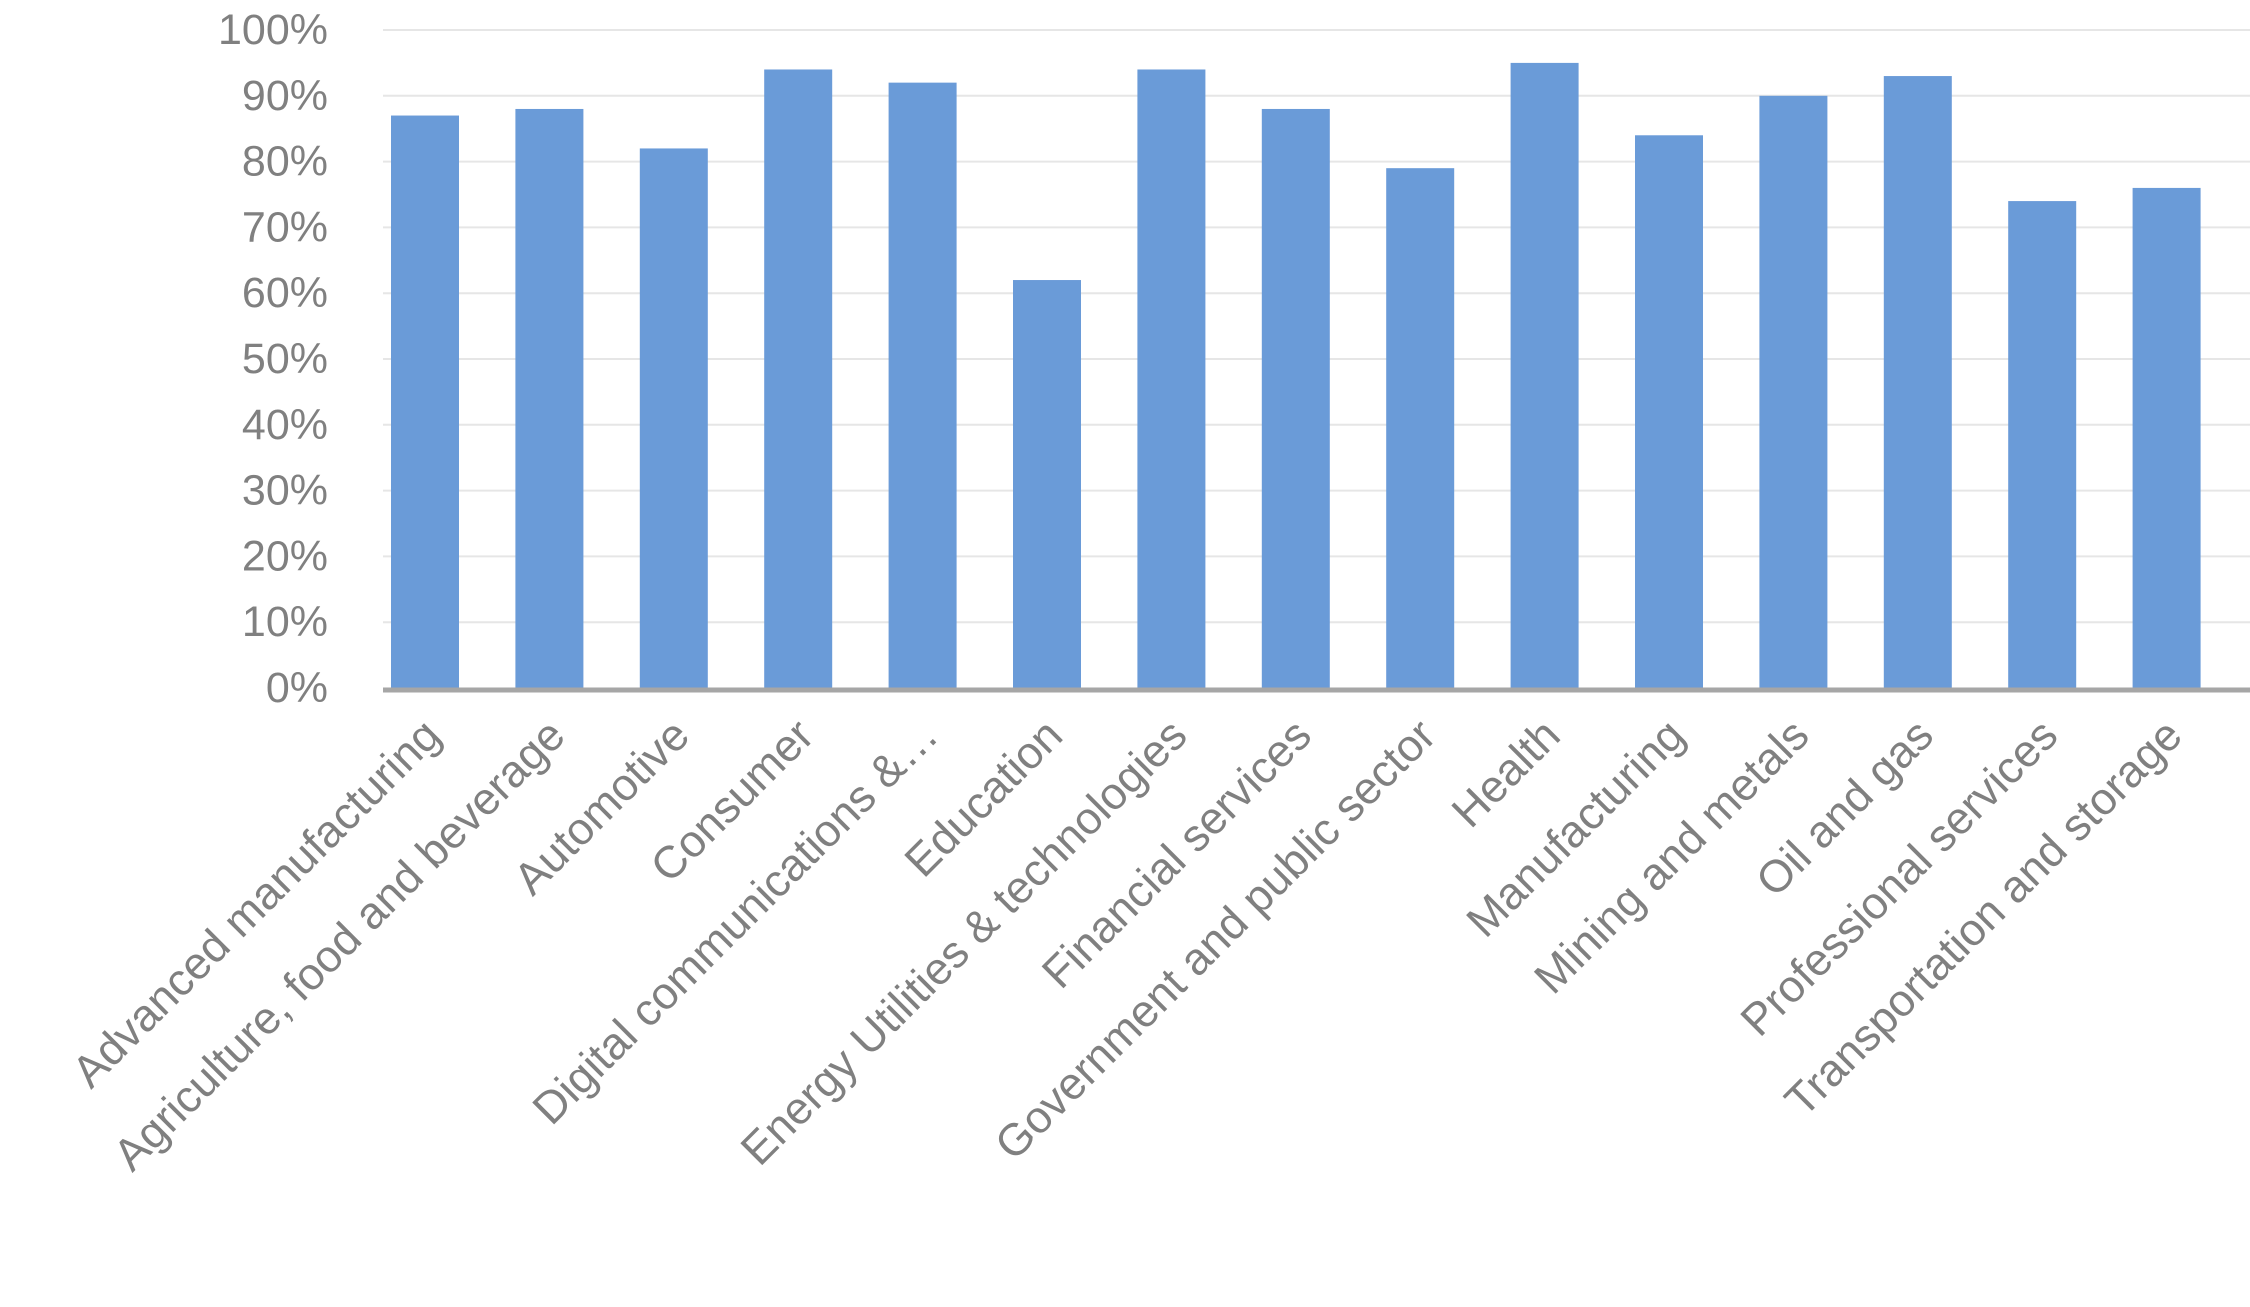 This screenshot has height=1307, width=2250. What do you see at coordinates (285, 622) in the screenshot?
I see `y-tick-label: 10%` at bounding box center [285, 622].